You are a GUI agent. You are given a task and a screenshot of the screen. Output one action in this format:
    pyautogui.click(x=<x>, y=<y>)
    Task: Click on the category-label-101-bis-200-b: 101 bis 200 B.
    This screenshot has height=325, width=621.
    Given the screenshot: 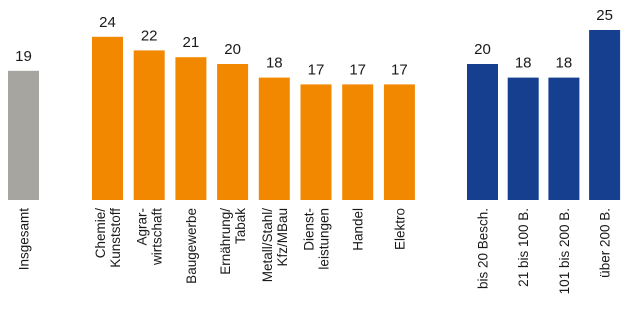 What is the action you would take?
    pyautogui.click(x=564, y=251)
    